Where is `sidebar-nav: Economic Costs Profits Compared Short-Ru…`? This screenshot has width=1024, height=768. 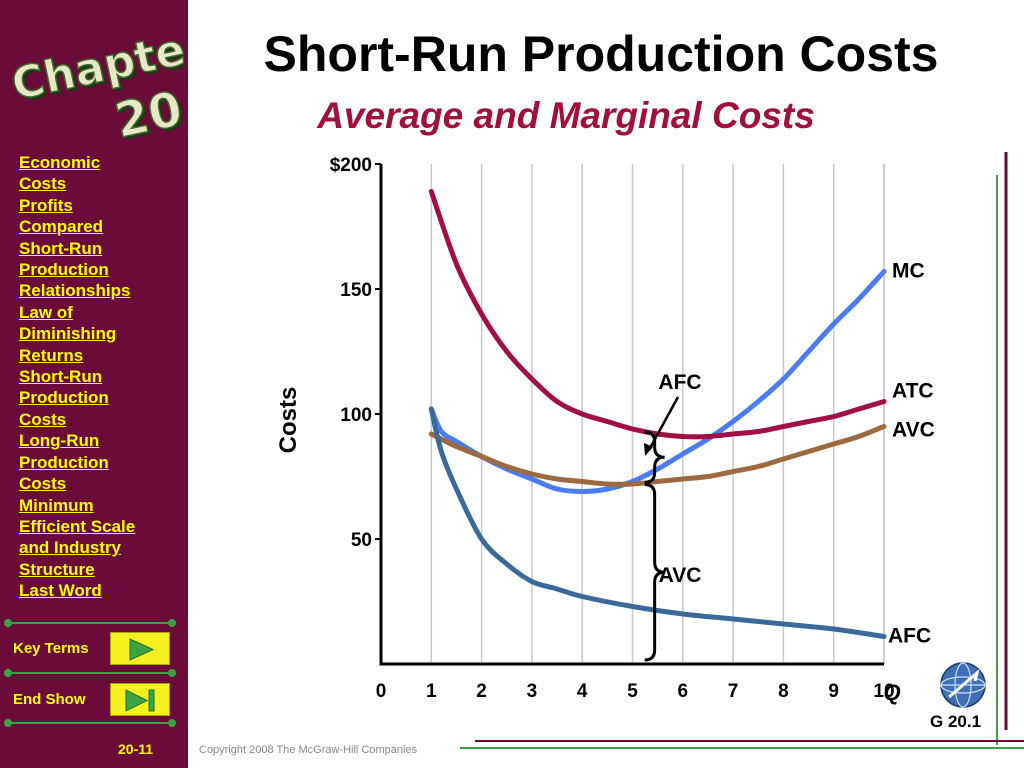 sidebar-nav: Economic Costs Profits Compared Short-Ru… is located at coordinates (103, 377).